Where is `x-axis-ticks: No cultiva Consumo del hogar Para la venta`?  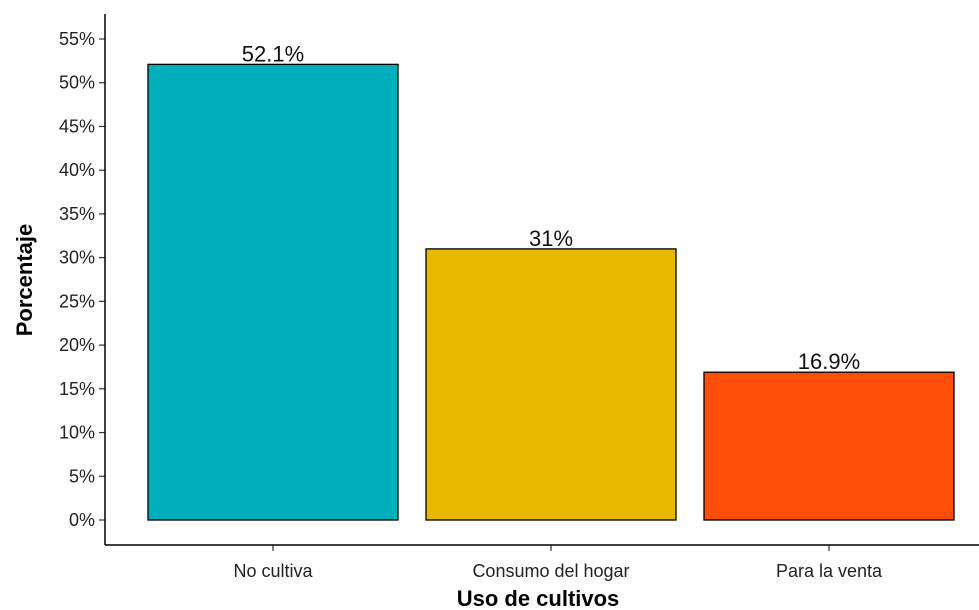
x-axis-ticks: No cultiva Consumo del hogar Para la venta is located at coordinates (558, 563).